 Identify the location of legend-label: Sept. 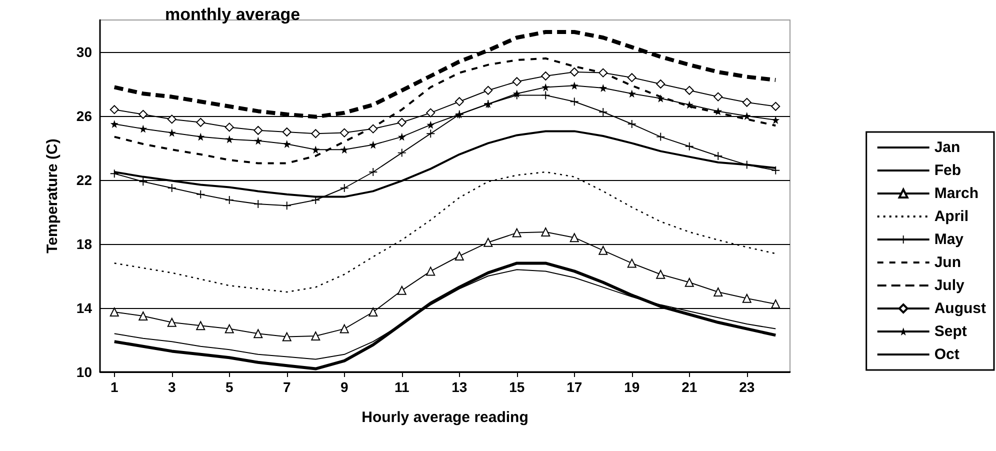
(950, 331).